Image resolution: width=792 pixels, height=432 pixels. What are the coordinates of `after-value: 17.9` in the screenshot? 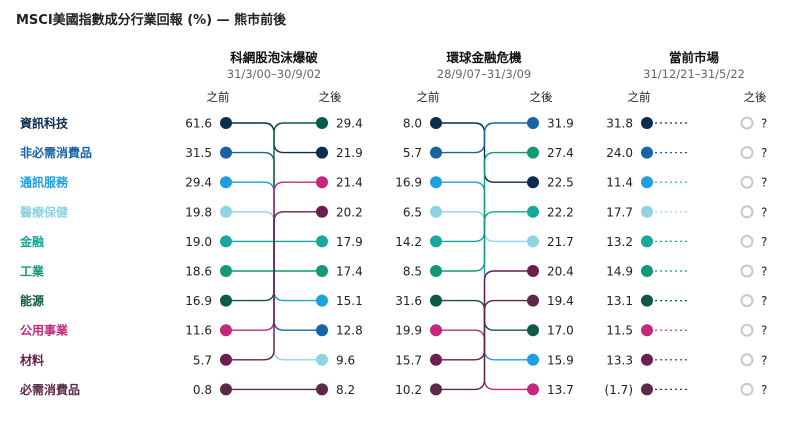 It's located at (349, 242).